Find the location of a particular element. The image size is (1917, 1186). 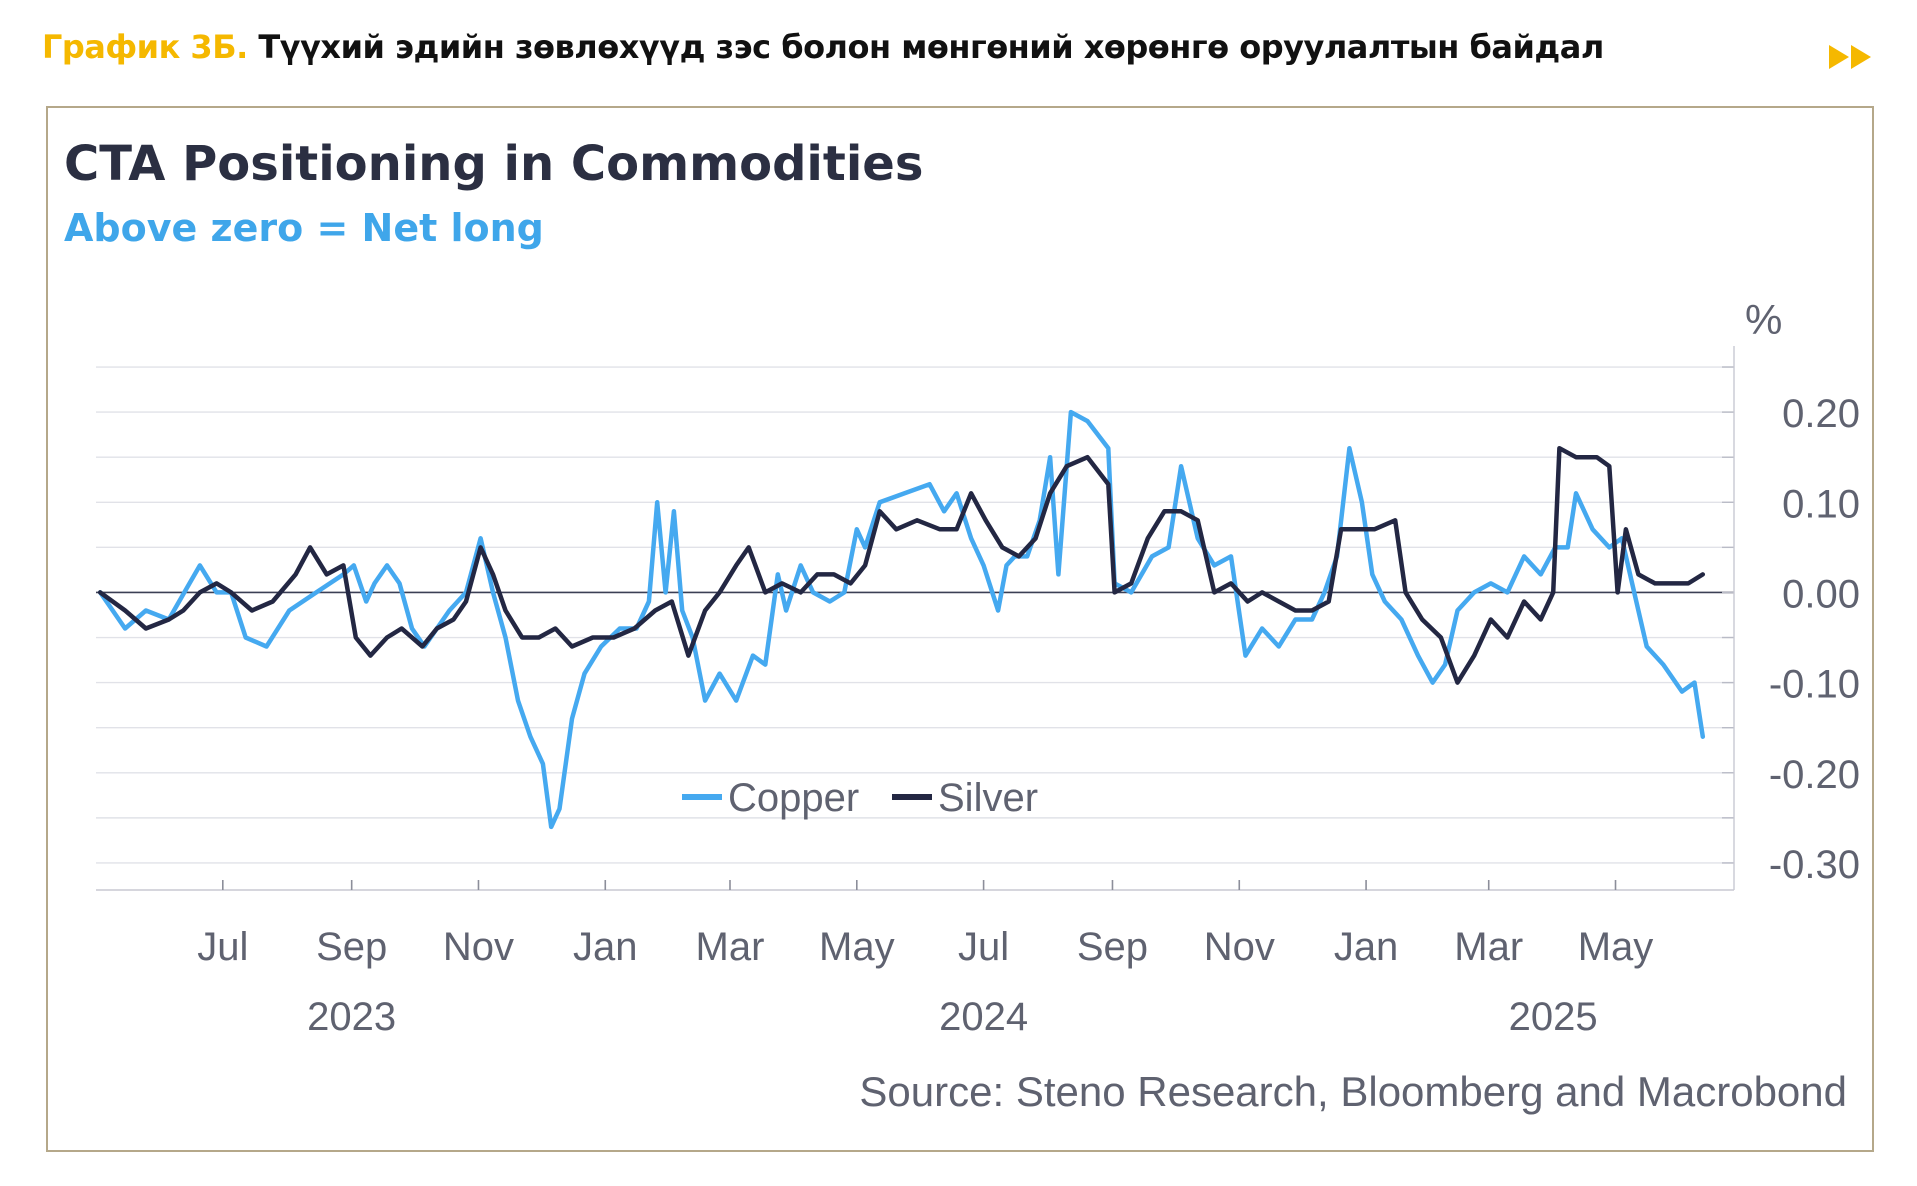

chart-subtitle: Above zero = Net long is located at coordinates (304, 228).